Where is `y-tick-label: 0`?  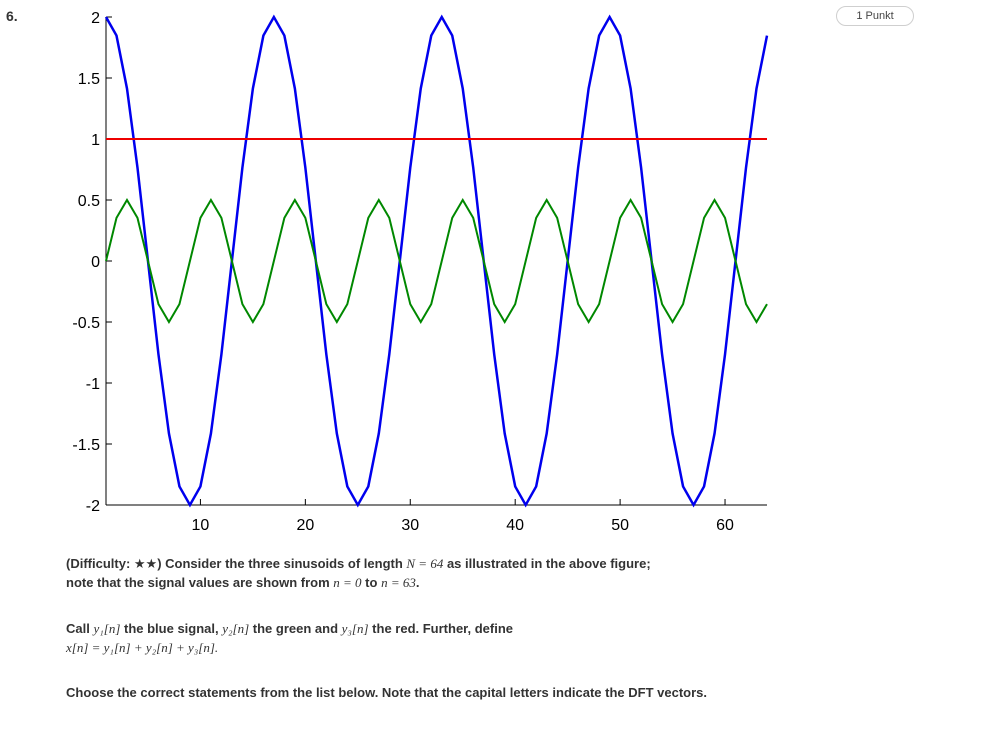
y-tick-label: 0 is located at coordinates (95, 262).